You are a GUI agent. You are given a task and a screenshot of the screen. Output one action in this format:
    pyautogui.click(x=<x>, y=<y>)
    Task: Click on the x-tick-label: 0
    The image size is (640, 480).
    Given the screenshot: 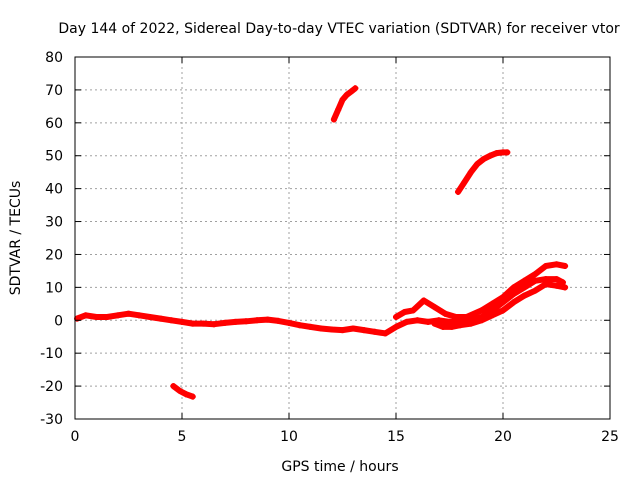 What is the action you would take?
    pyautogui.click(x=75, y=437)
    